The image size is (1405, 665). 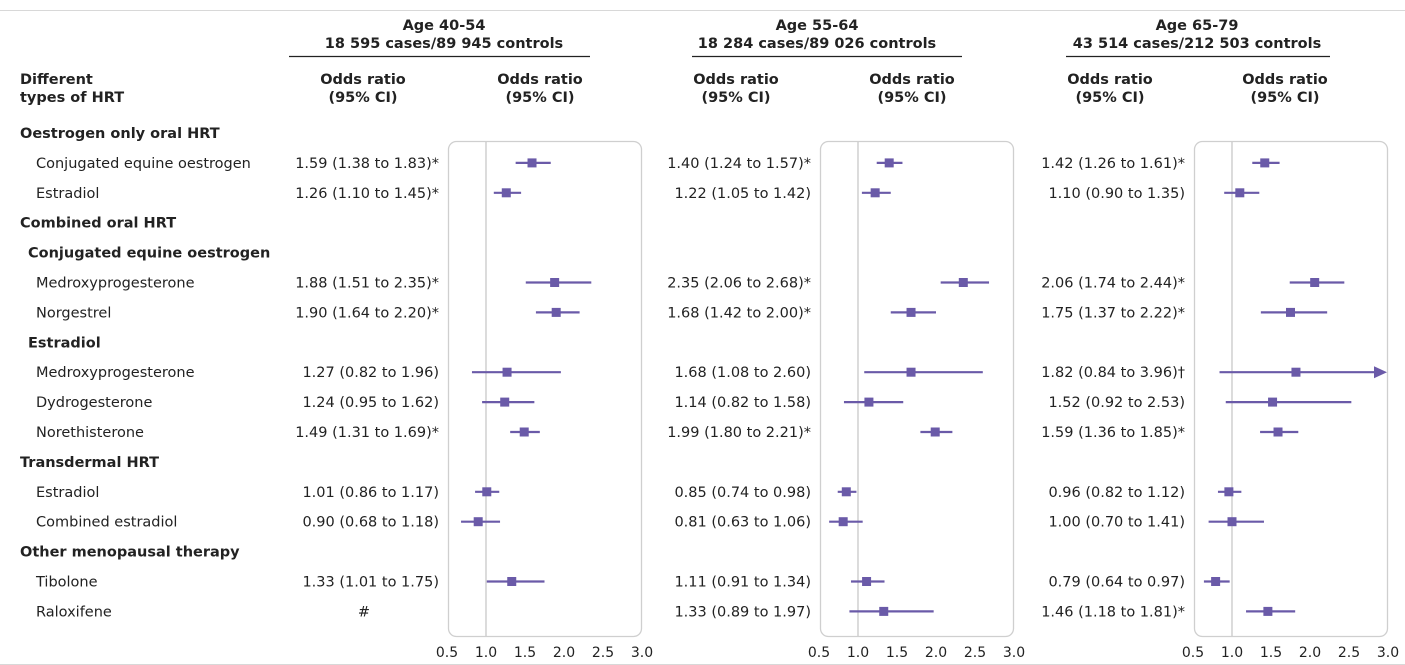 What do you see at coordinates (64, 343) in the screenshot?
I see `subsection-heading: Estradiol` at bounding box center [64, 343].